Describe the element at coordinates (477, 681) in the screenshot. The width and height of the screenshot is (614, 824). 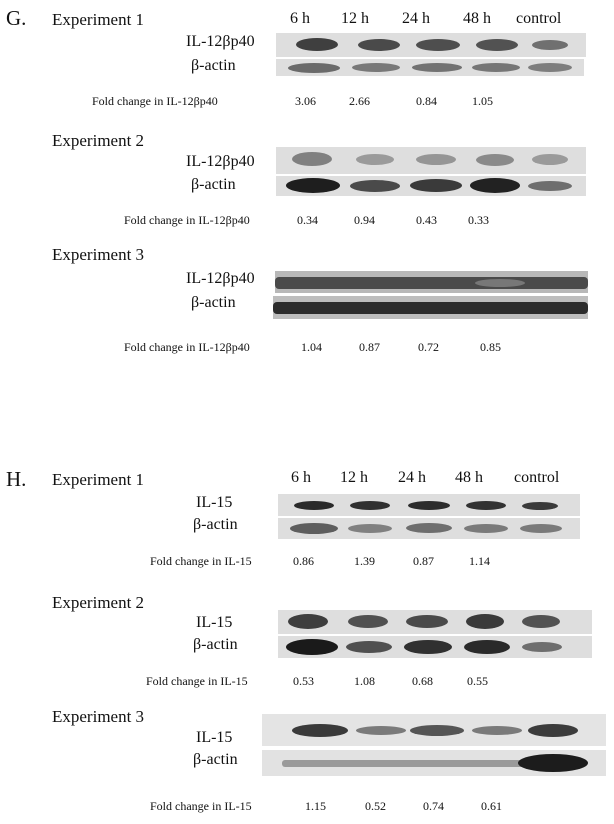
I see `fold-value: 0.55` at that location.